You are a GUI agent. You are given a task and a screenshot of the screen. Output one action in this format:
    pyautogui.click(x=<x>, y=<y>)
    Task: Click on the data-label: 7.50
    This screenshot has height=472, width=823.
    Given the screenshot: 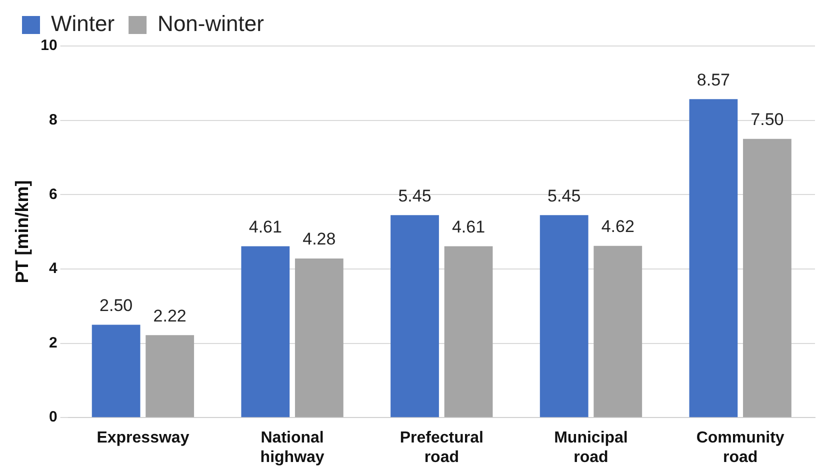 What is the action you would take?
    pyautogui.click(x=767, y=120)
    